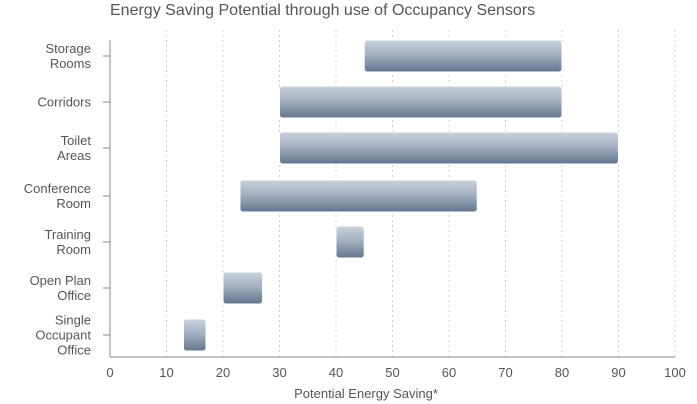  I want to click on x-tick-label: 20, so click(223, 372).